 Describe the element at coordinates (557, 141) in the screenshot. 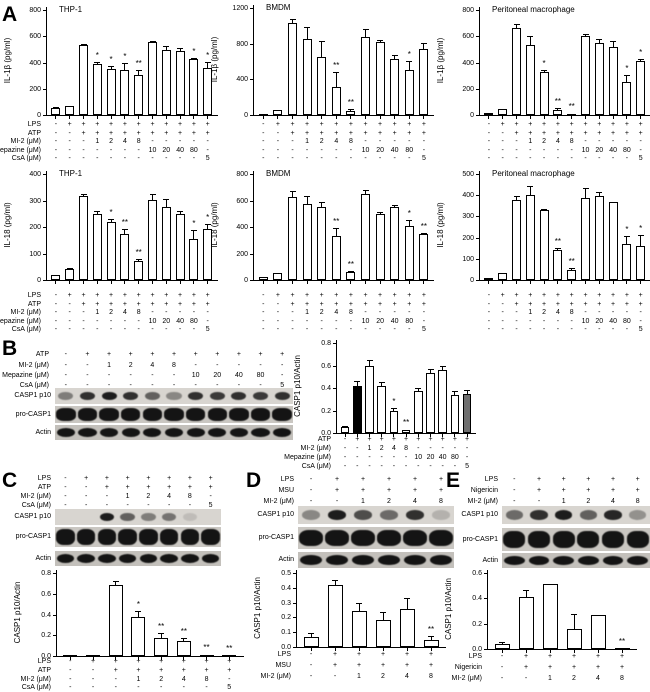

I see `matrix-cell: 4` at that location.